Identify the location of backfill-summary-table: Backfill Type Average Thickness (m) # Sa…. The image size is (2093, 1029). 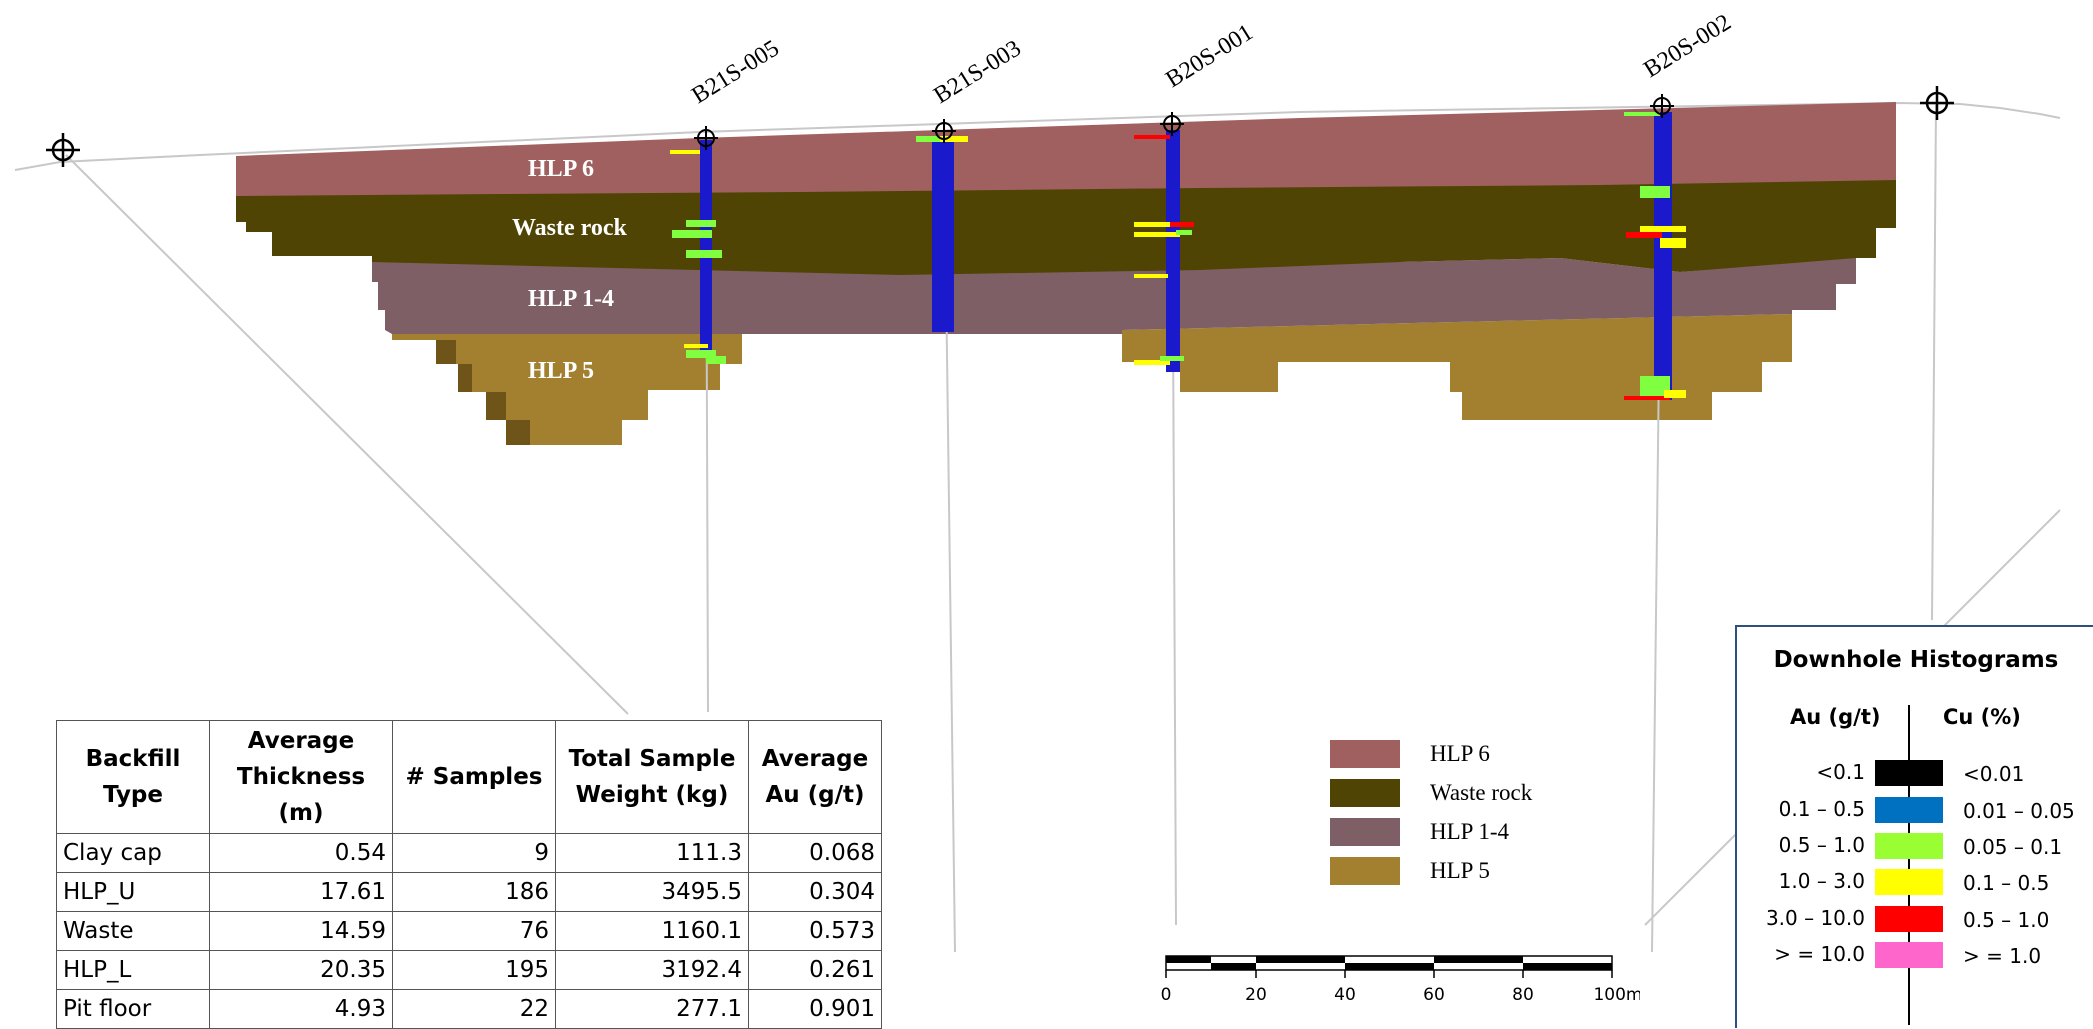
(469, 874).